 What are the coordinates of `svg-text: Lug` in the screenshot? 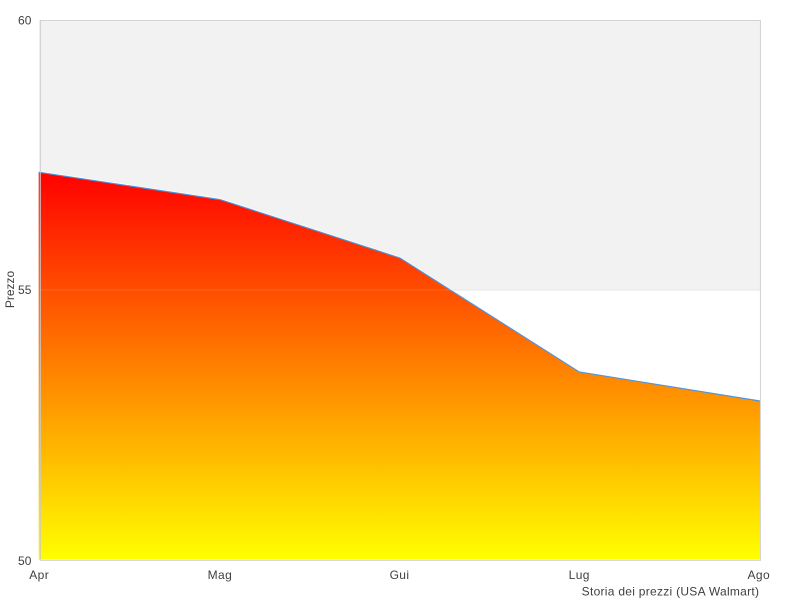 It's located at (579, 575).